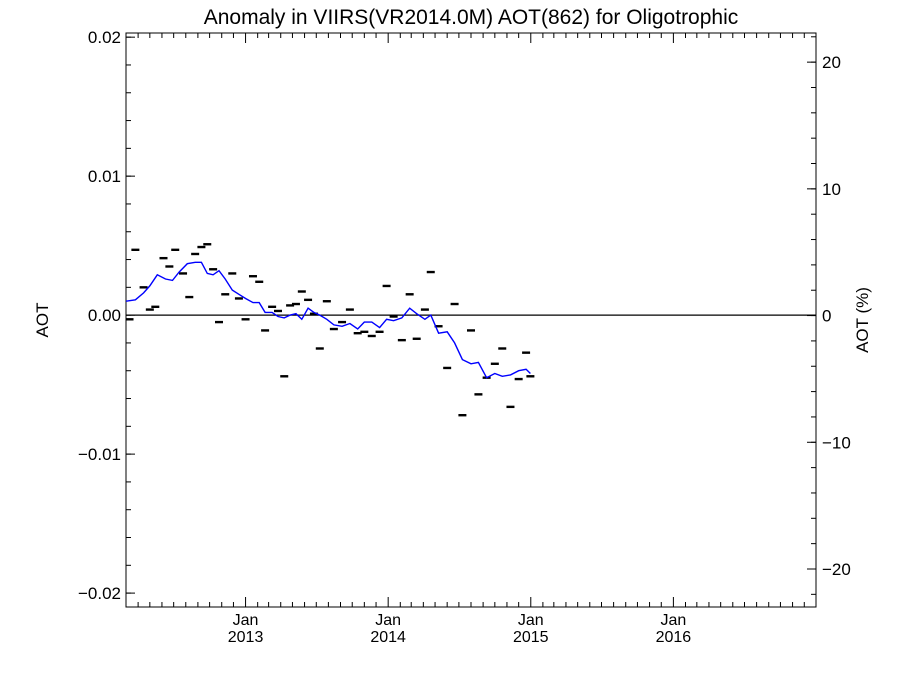  Describe the element at coordinates (674, 637) in the screenshot. I see `x-tick-label-year: 2016` at that location.